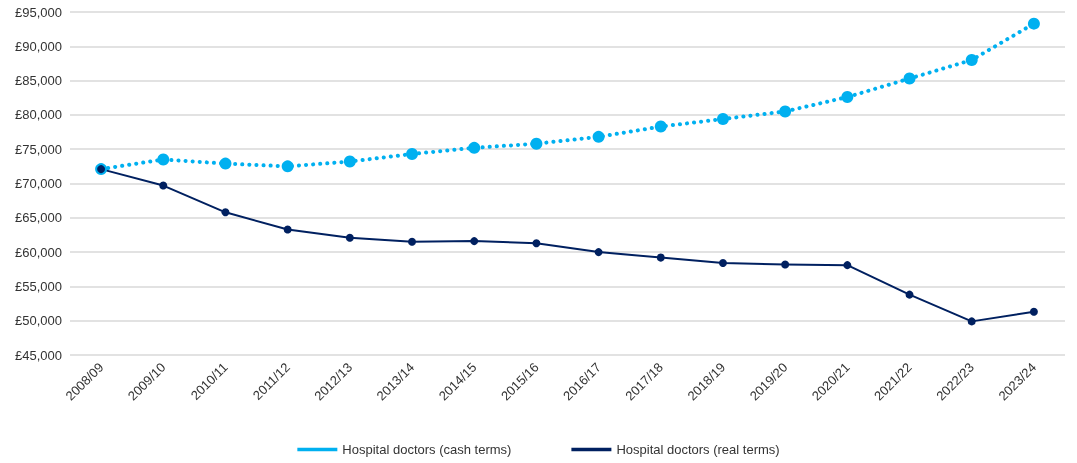 This screenshot has width=1077, height=463. I want to click on legend-label: Hospital doctors (real terms), so click(698, 449).